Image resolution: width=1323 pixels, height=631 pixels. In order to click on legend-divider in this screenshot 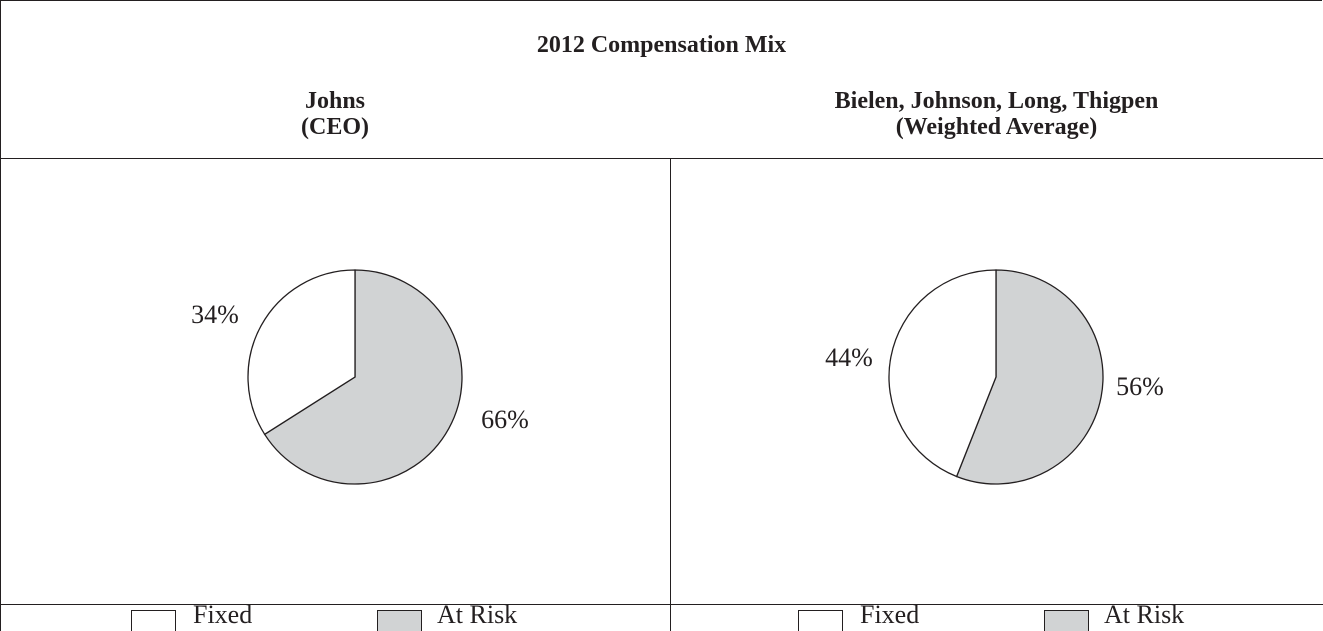, I will do `click(661, 604)`.